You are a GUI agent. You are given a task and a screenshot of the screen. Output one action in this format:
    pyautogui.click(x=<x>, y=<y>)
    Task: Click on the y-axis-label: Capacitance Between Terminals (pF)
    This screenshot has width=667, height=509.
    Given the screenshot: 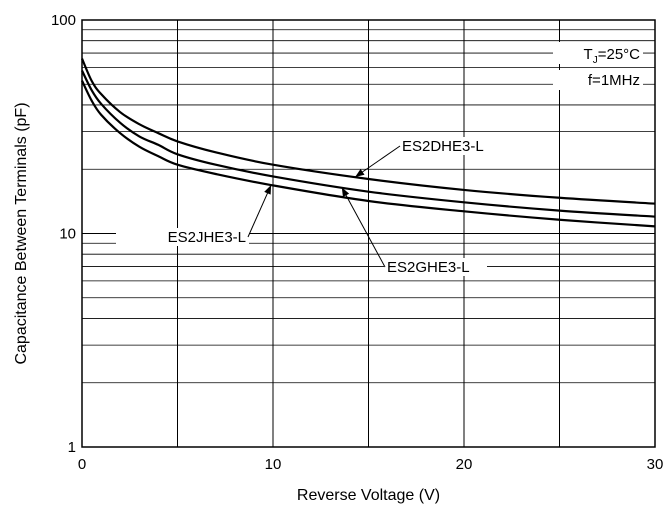 What is the action you would take?
    pyautogui.click(x=21, y=233)
    